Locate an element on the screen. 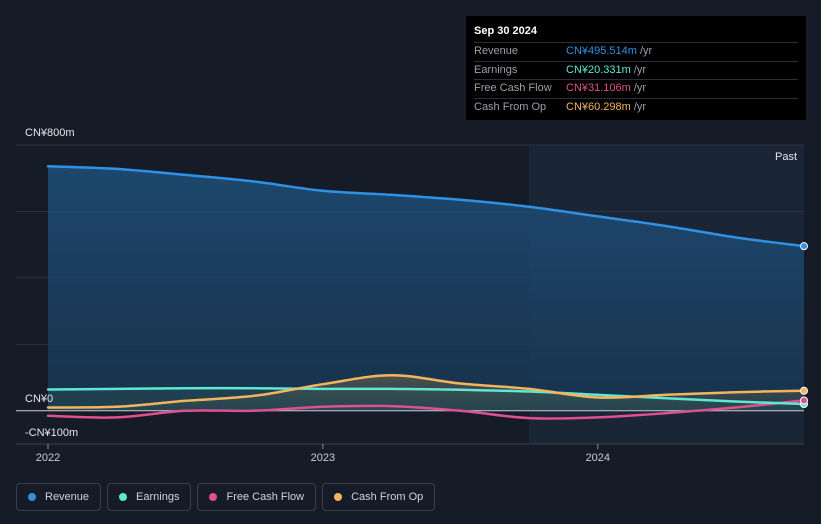 The image size is (821, 524). cash-from-op-area is located at coordinates (426, 393).